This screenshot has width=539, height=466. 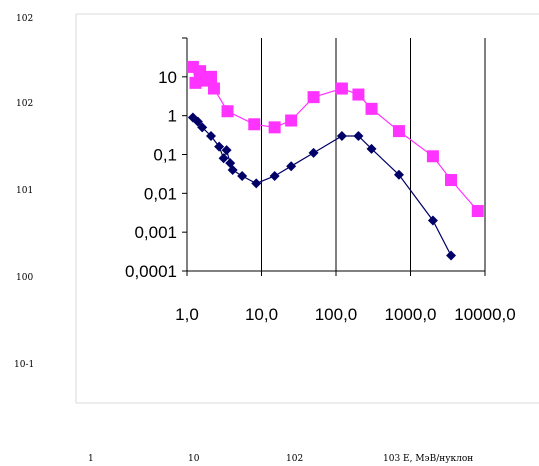 What do you see at coordinates (194, 459) in the screenshot?
I see `outer-x-label-2: 10` at bounding box center [194, 459].